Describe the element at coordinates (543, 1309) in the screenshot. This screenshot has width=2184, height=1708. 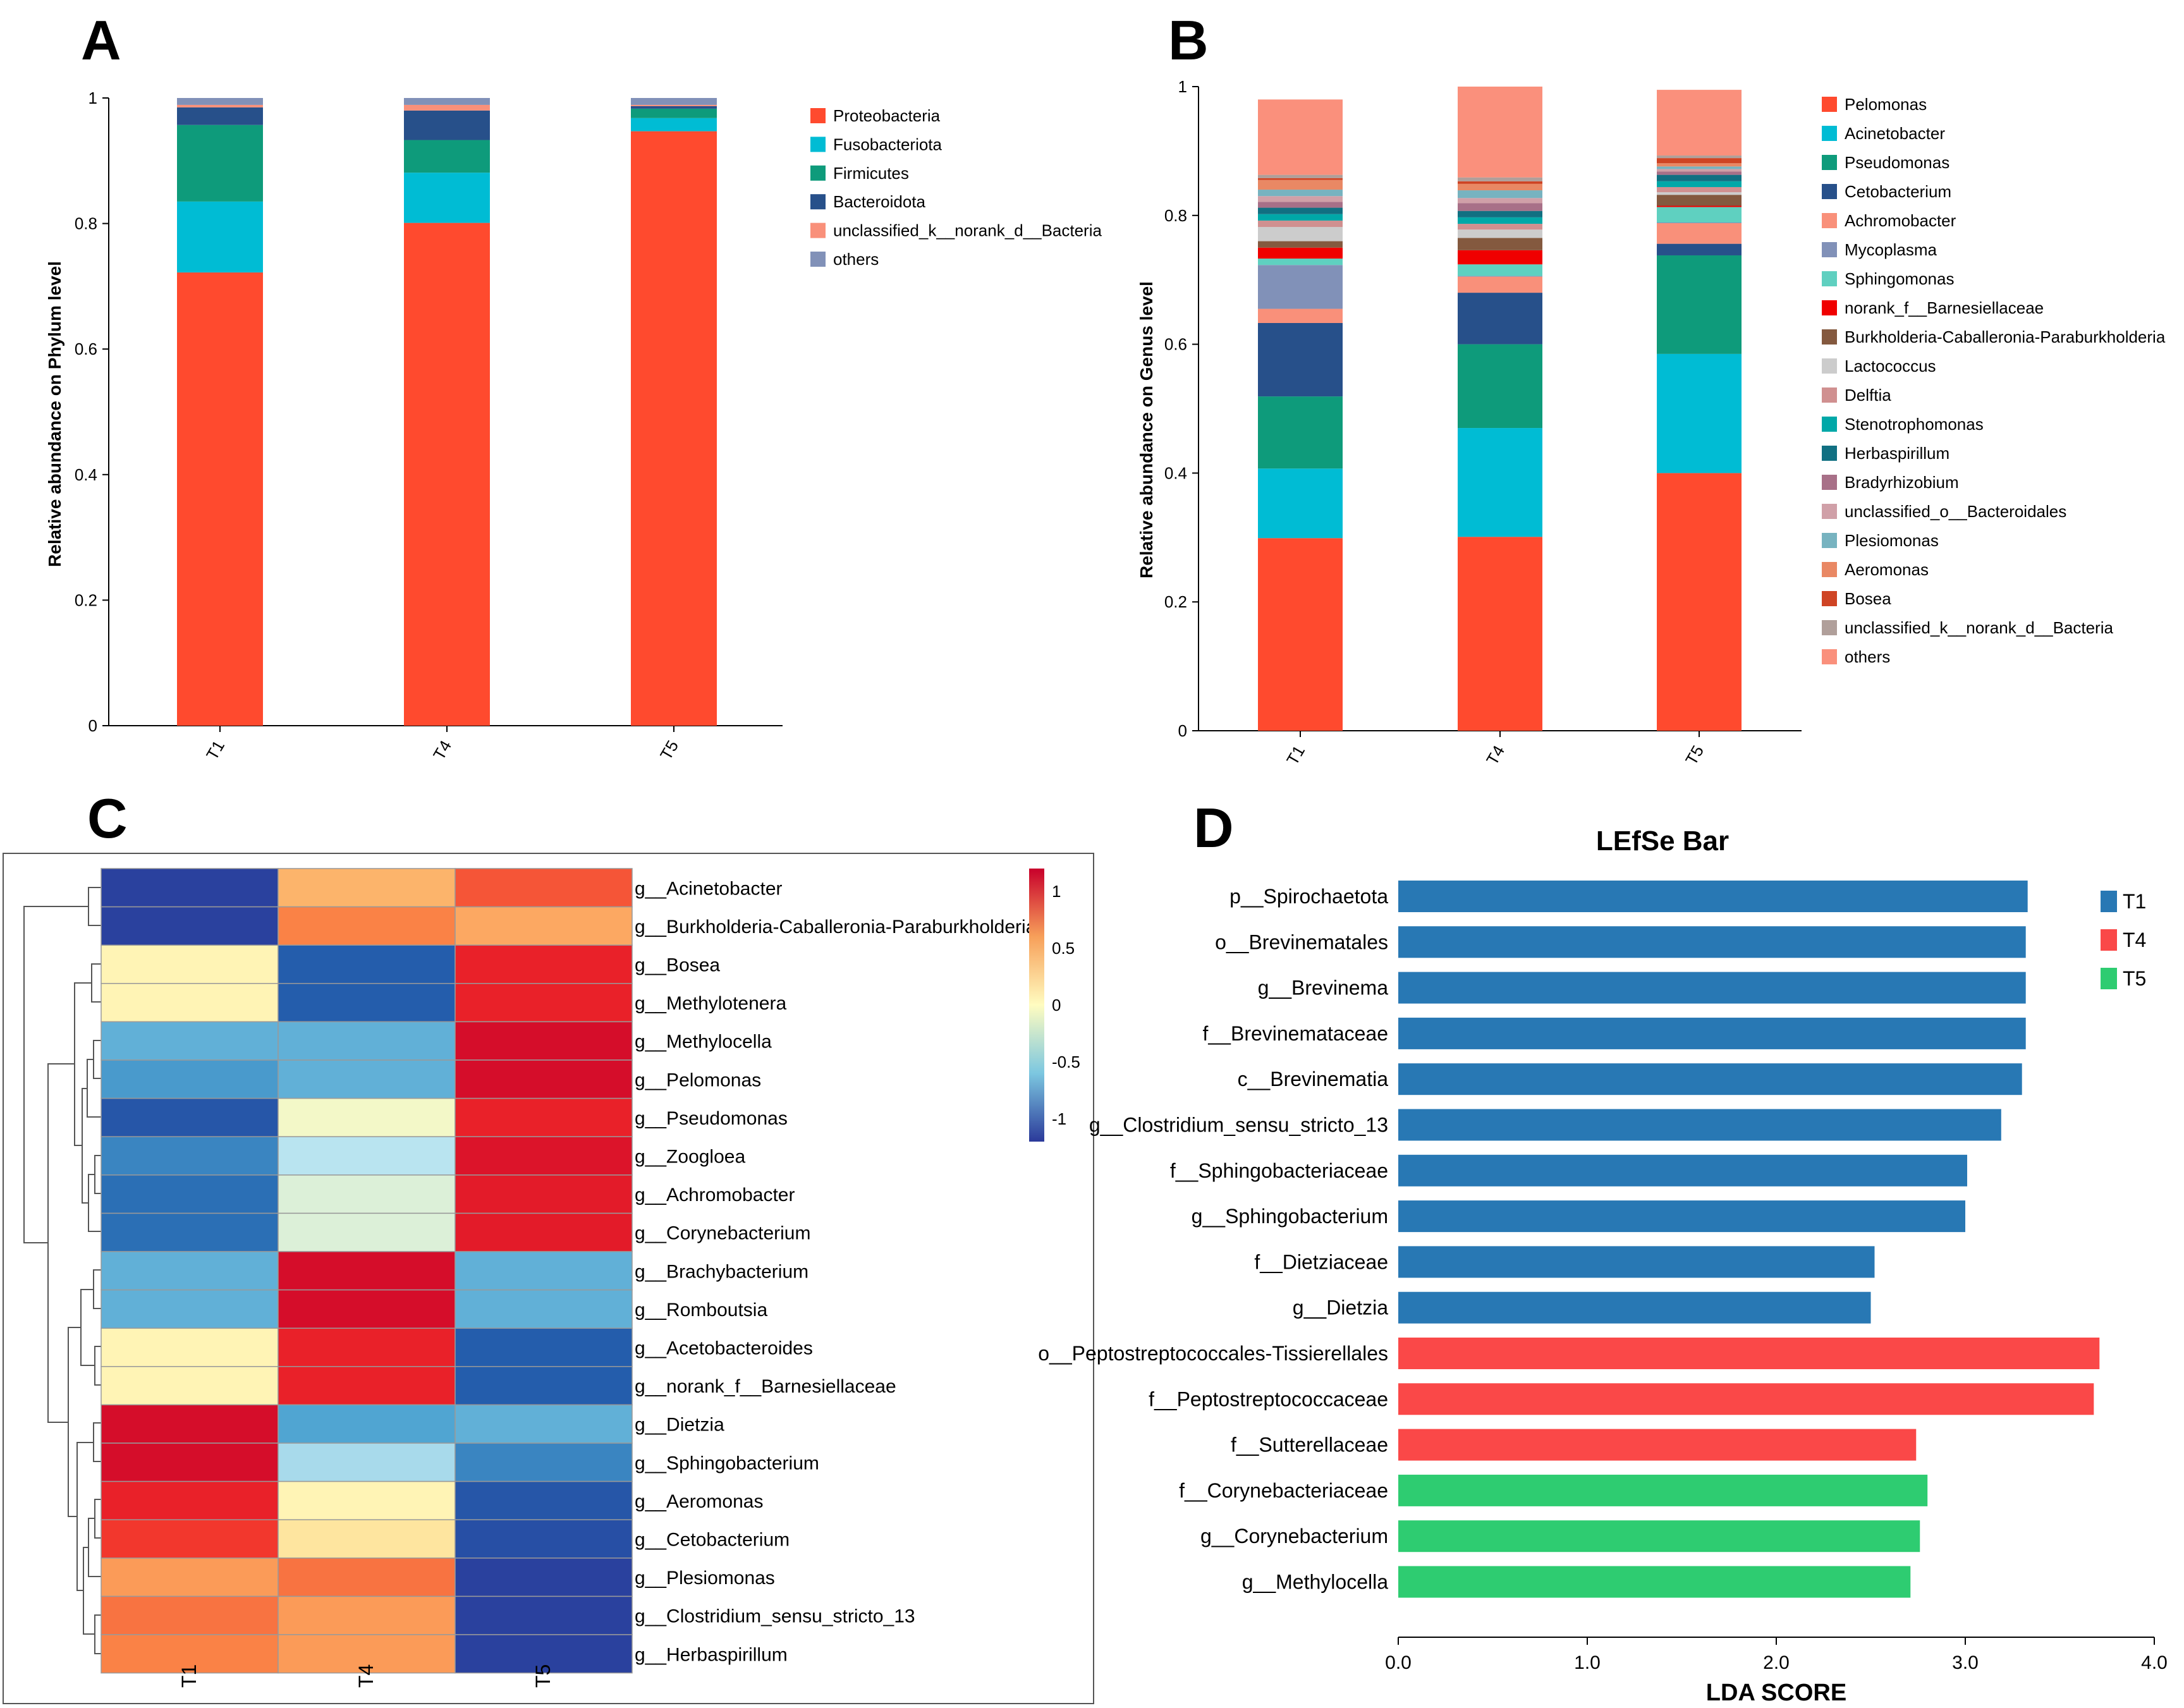
I see `heatmap-cell-g-romboutsia-t5` at that location.